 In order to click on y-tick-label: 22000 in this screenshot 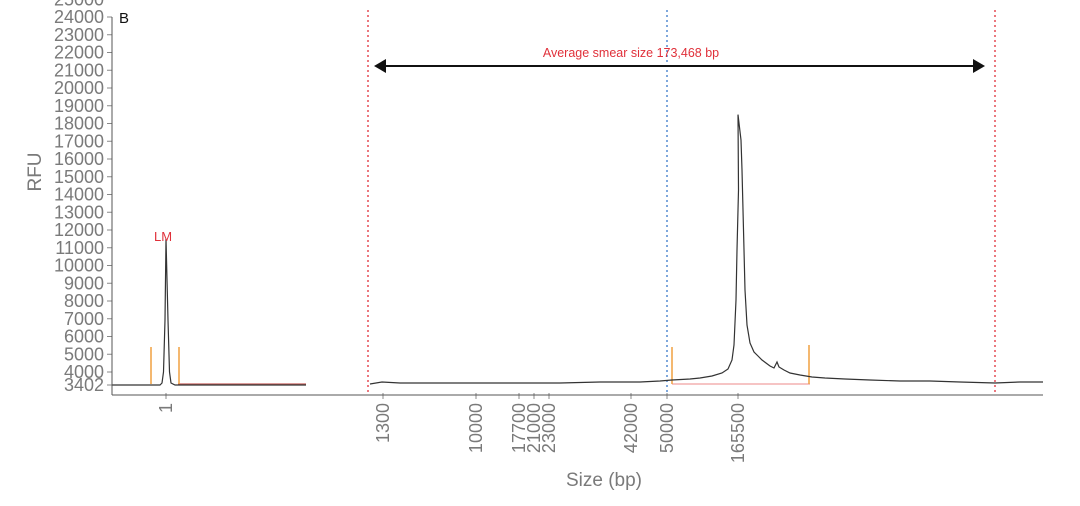, I will do `click(79, 53)`.